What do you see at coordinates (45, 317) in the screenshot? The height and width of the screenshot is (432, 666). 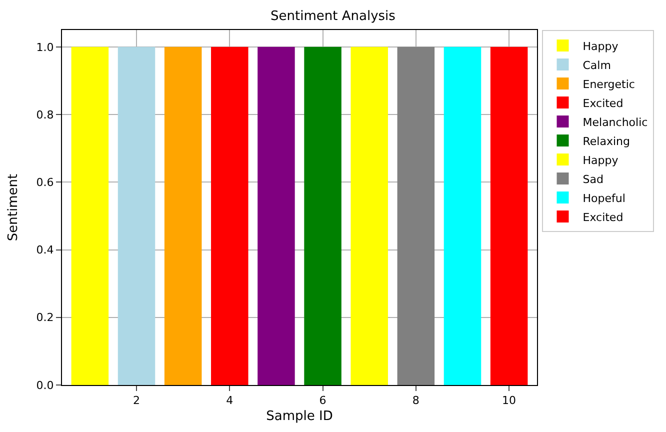 I see `y-tick-label: 0.2` at bounding box center [45, 317].